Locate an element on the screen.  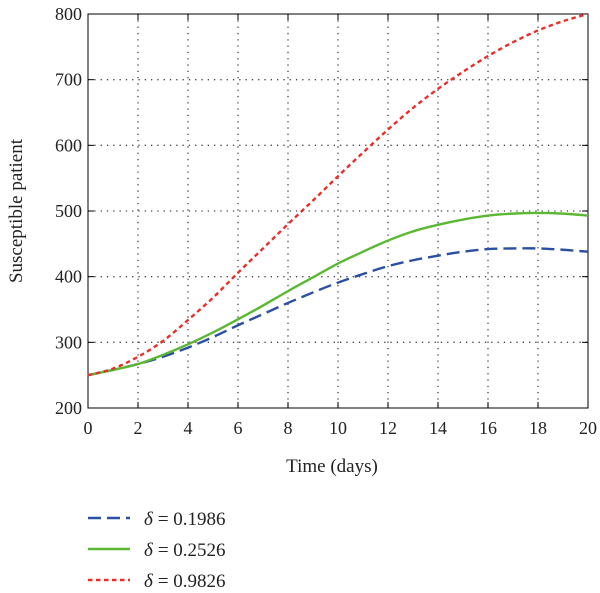
x-tick-label: 6 is located at coordinates (238, 428).